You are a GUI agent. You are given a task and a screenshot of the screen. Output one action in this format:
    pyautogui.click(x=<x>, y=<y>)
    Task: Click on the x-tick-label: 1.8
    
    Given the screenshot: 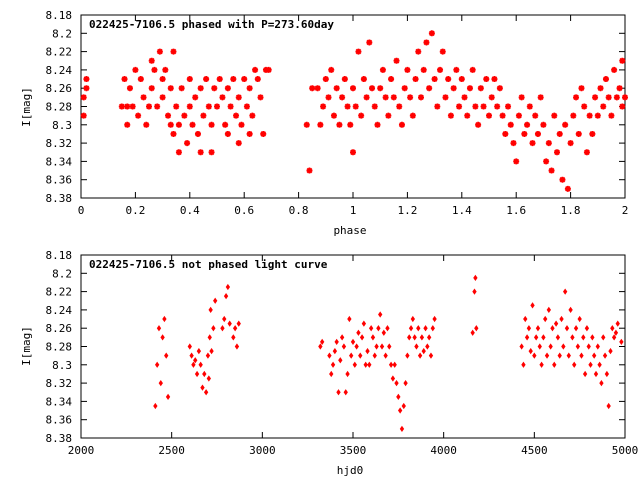 What is the action you would take?
    pyautogui.click(x=571, y=210)
    